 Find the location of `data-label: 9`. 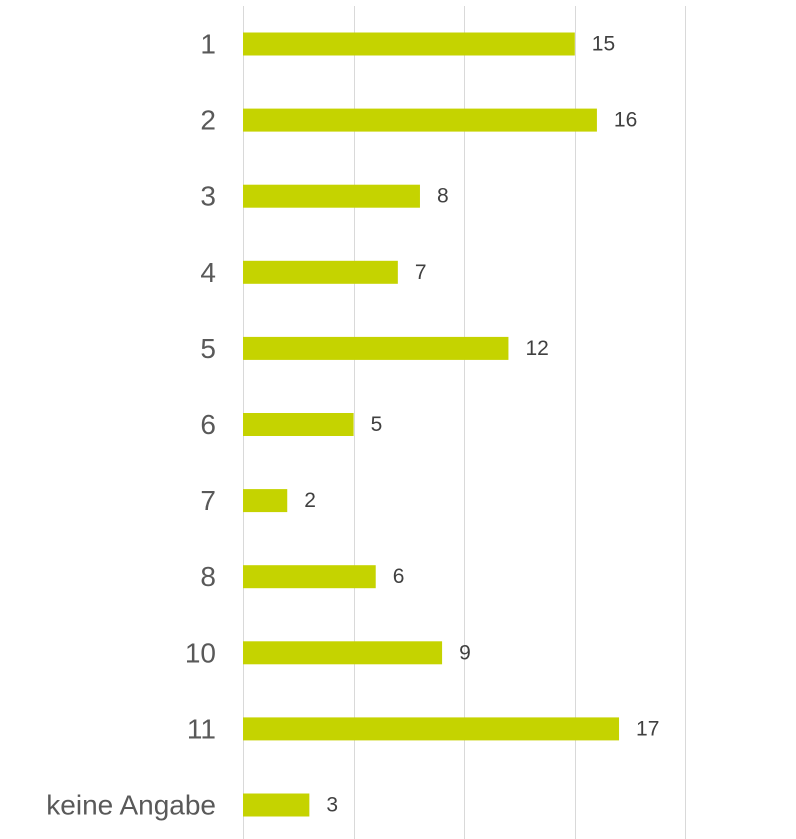

data-label: 9 is located at coordinates (465, 652).